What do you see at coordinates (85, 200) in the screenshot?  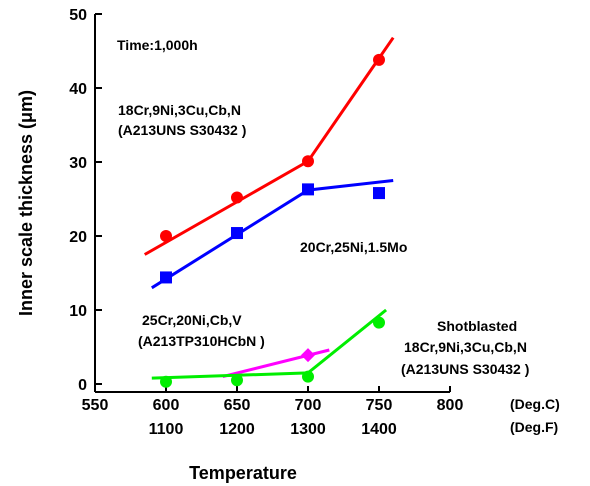 I see `y-tick-labels: 0 10 20 30 40 50` at bounding box center [85, 200].